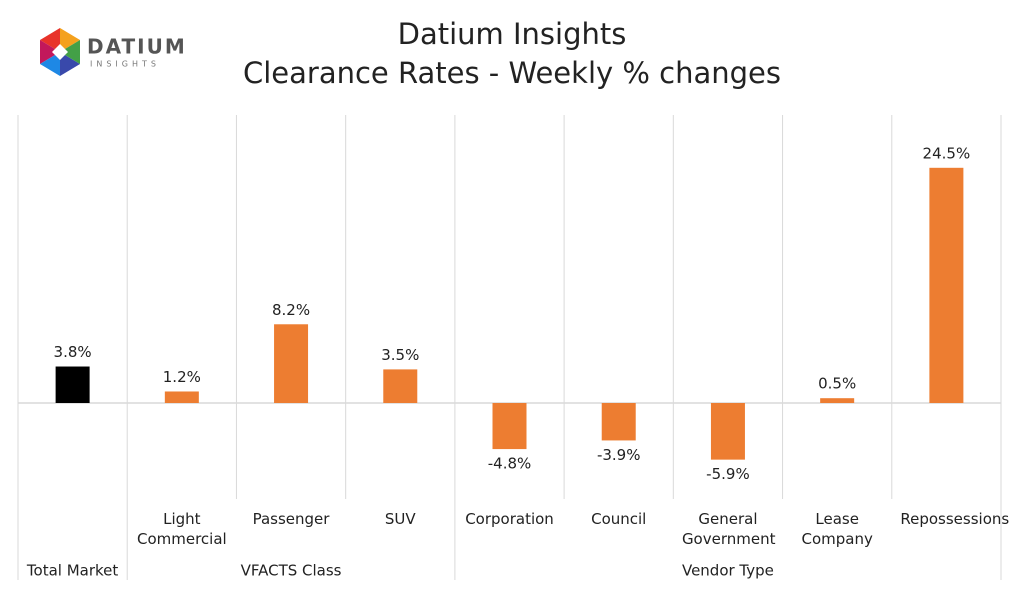 This screenshot has width=1024, height=590. I want to click on value-label: 24.5%, so click(947, 153).